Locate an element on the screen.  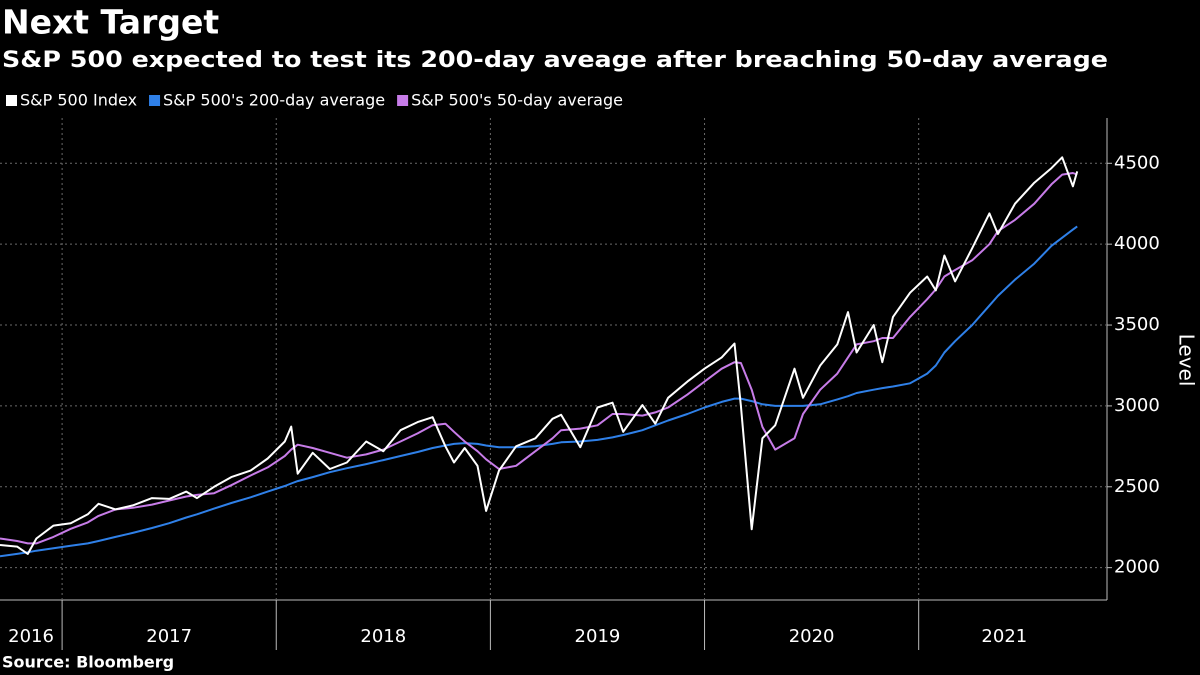
legend-label: S&P 500 Index is located at coordinates (78, 100).